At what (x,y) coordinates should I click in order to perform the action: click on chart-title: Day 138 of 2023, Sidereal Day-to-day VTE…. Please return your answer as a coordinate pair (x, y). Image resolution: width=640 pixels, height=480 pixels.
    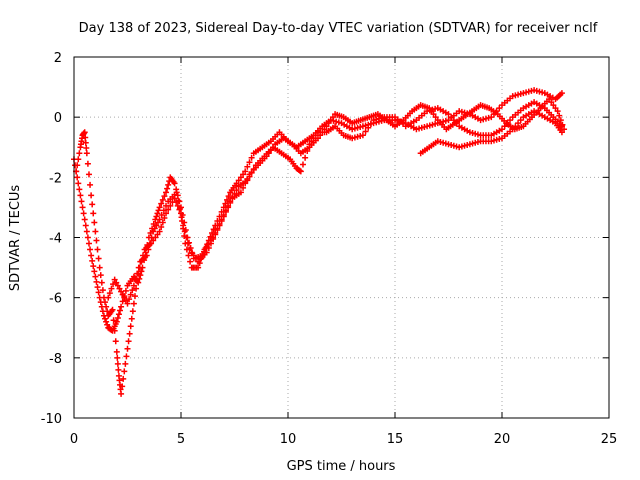
    Looking at the image, I should click on (338, 28).